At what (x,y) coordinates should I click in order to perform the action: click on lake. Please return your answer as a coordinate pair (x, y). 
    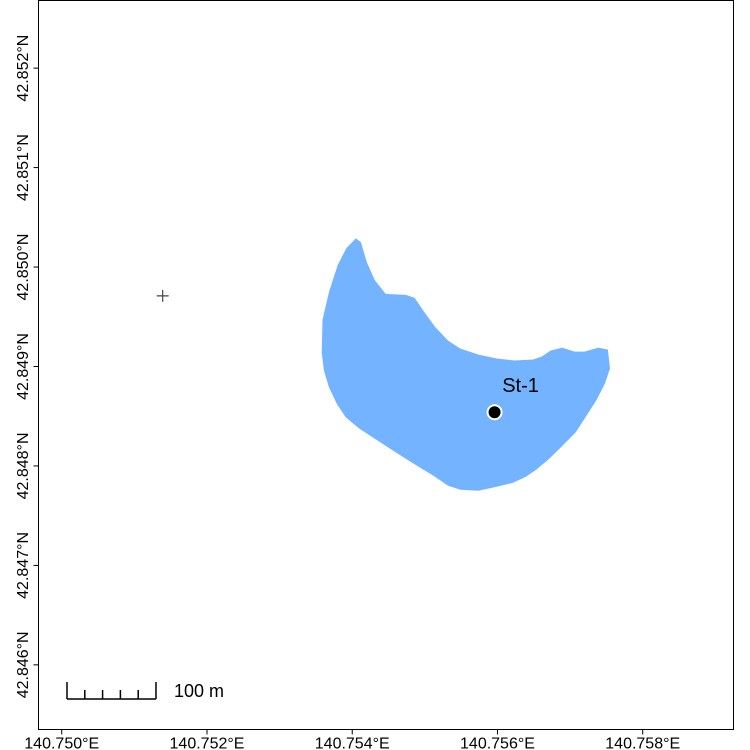
    Looking at the image, I should click on (465, 364).